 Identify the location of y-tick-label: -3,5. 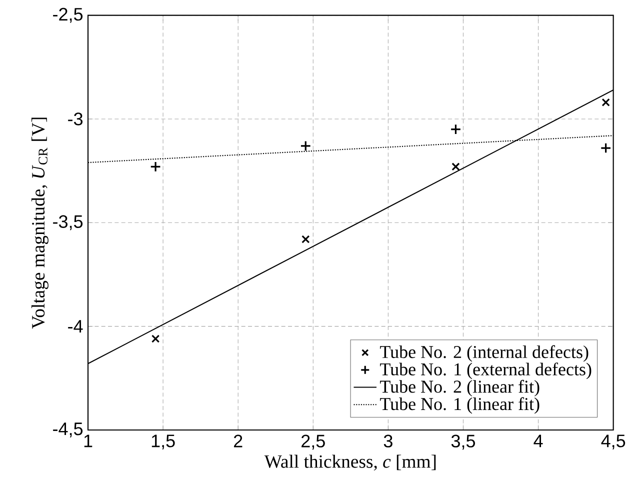
(68, 222).